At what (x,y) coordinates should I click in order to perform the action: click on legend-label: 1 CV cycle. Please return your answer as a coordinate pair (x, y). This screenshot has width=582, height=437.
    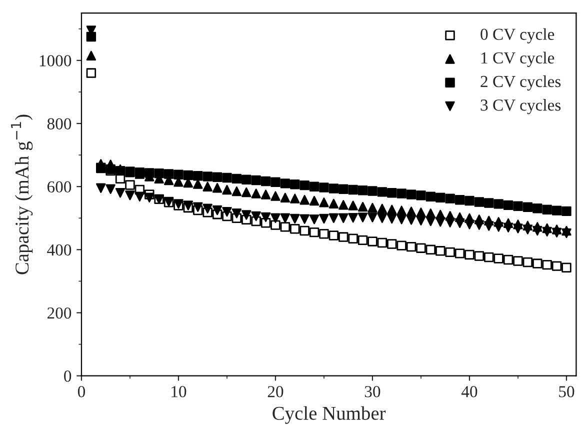
    Looking at the image, I should click on (517, 59).